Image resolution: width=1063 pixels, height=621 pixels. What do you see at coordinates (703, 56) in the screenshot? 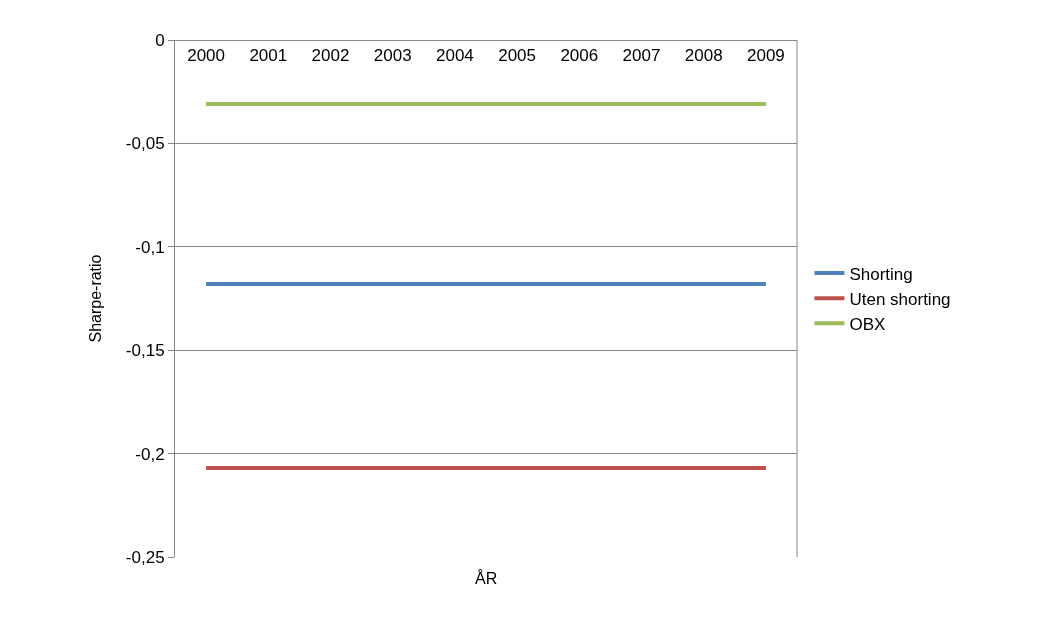
I see `x-tick-label: 2008` at bounding box center [703, 56].